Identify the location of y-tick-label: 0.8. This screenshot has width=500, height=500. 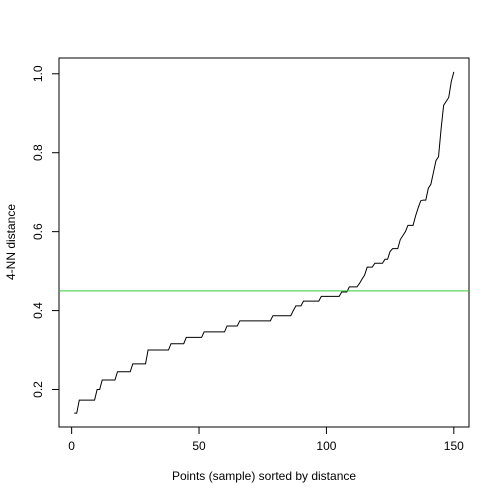
(38, 152).